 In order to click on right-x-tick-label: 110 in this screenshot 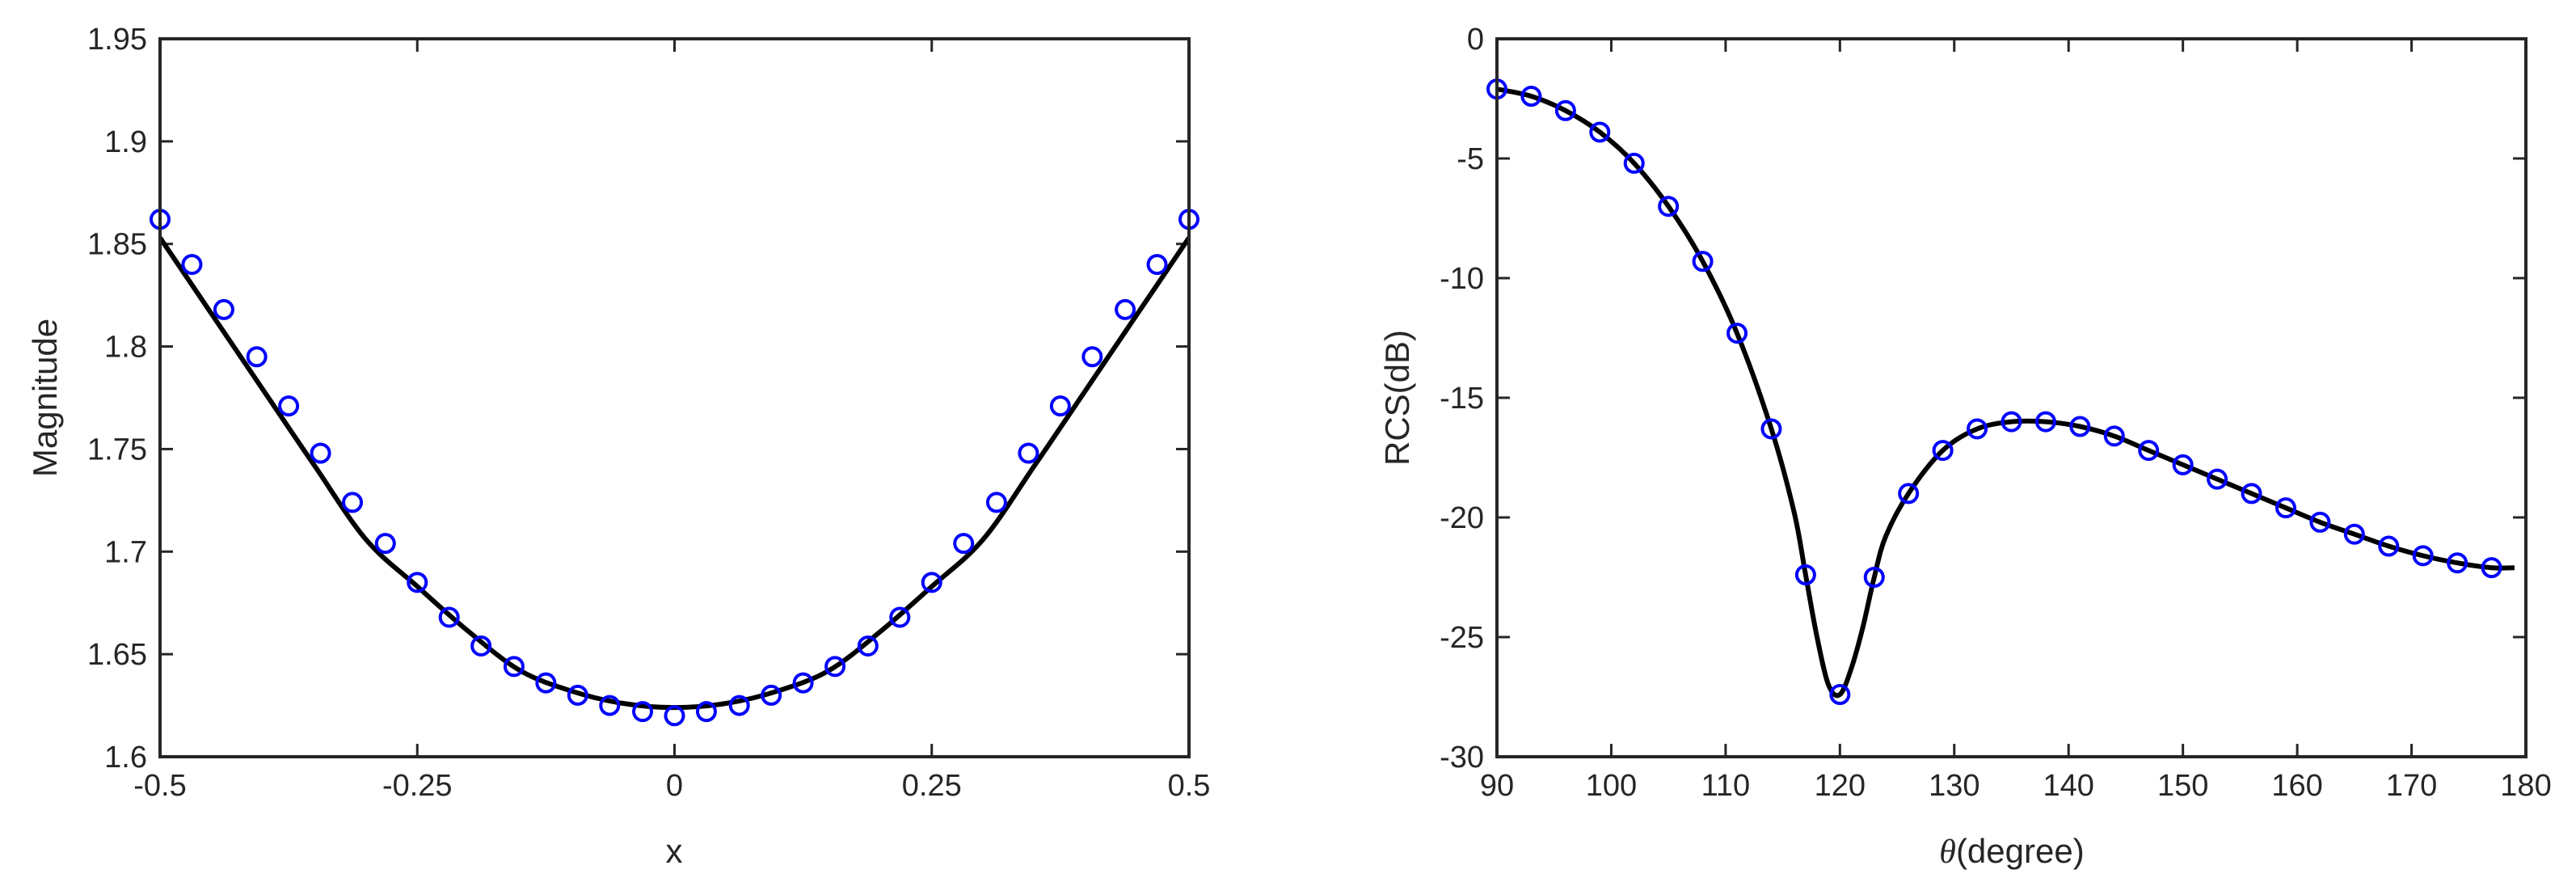, I will do `click(1726, 786)`.